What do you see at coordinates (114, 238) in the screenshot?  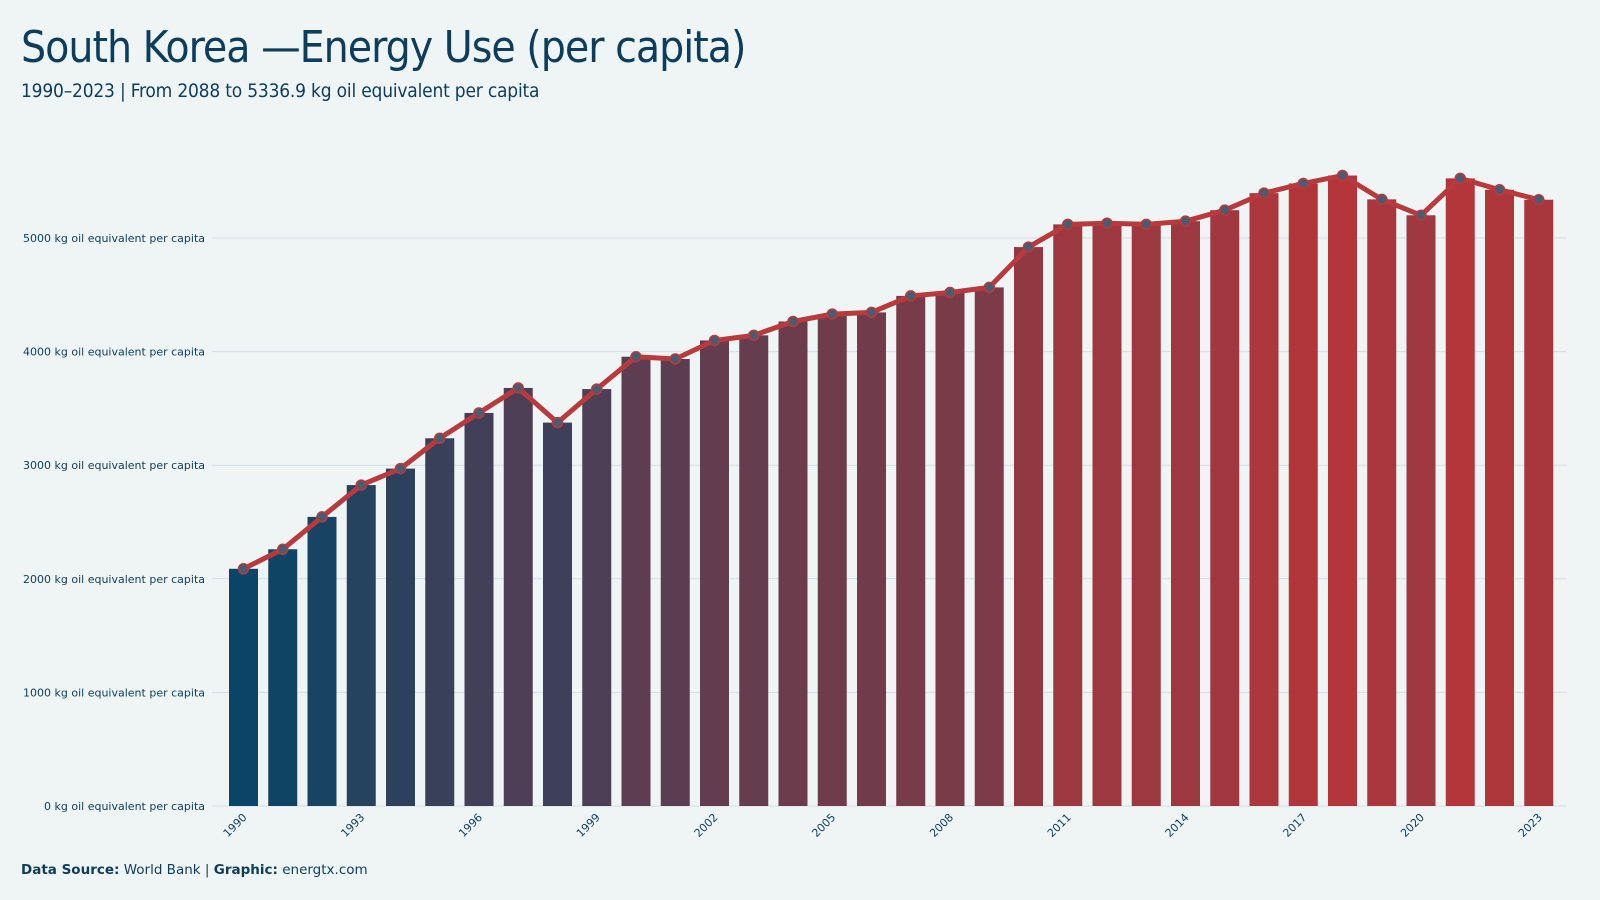 I see `y-tick-label: 5000 kg oil equivalent per capita` at bounding box center [114, 238].